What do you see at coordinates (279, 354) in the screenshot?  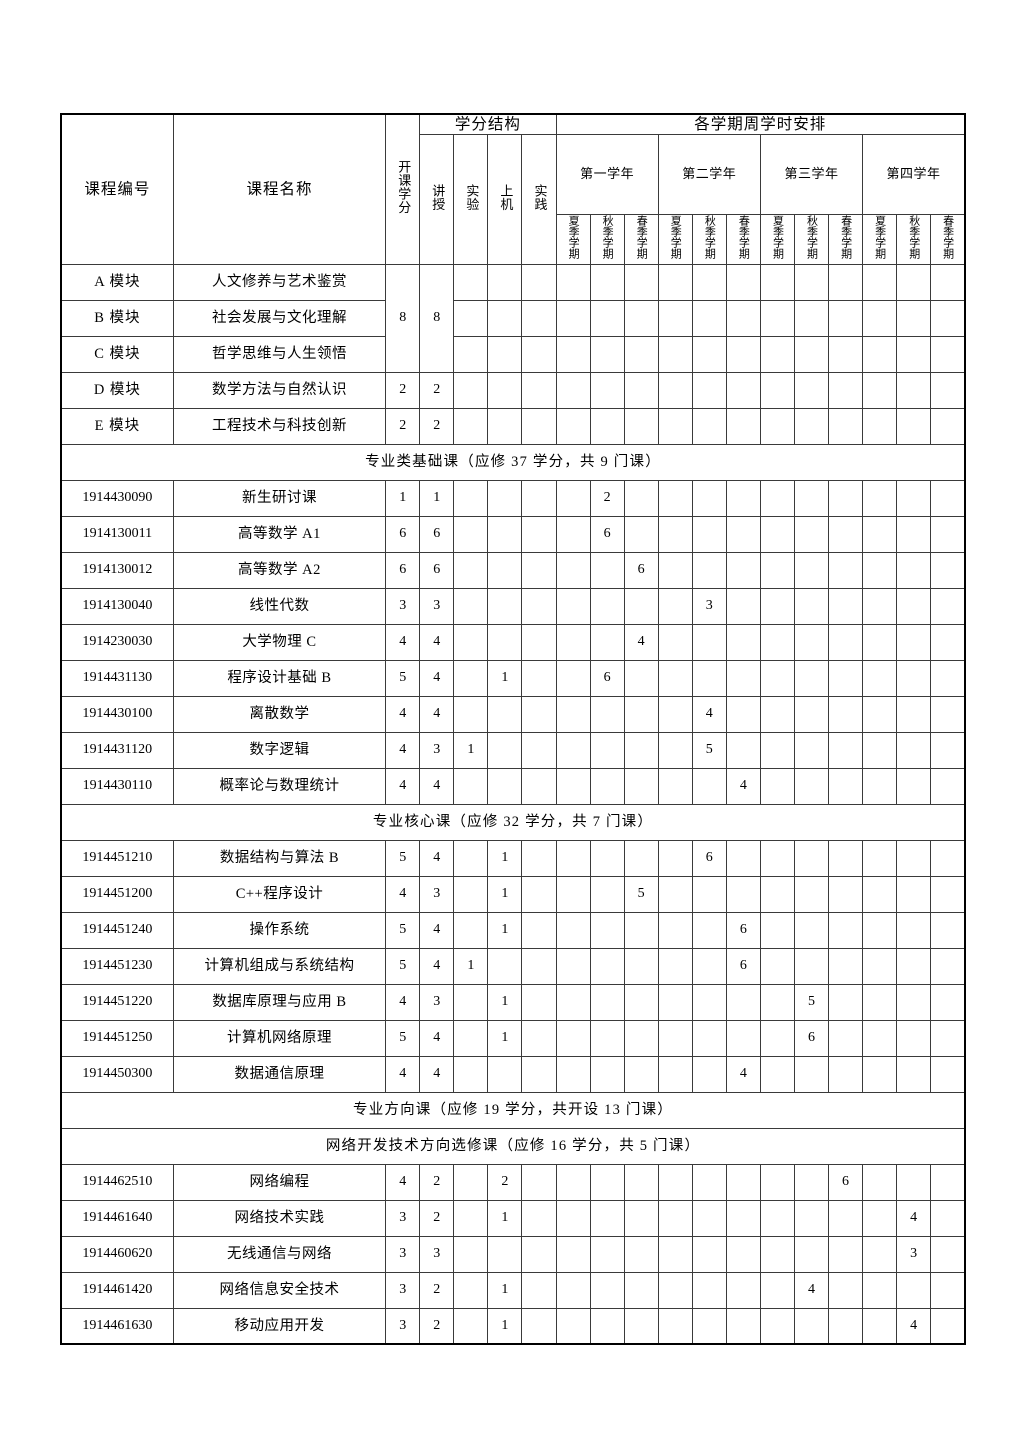 I see `module-name: 哲学思维与人生领悟` at bounding box center [279, 354].